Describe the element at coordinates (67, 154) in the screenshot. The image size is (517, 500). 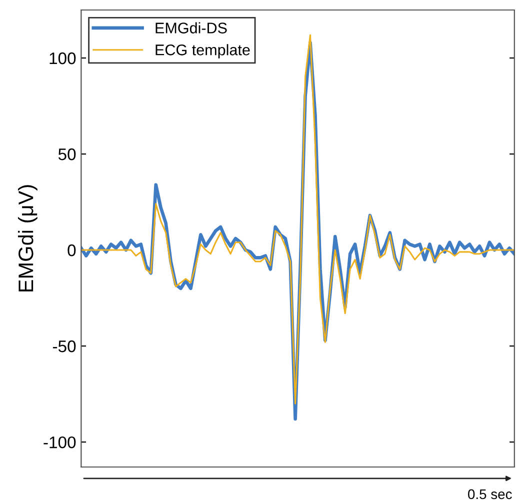
I see `y-tick-label: 50` at that location.